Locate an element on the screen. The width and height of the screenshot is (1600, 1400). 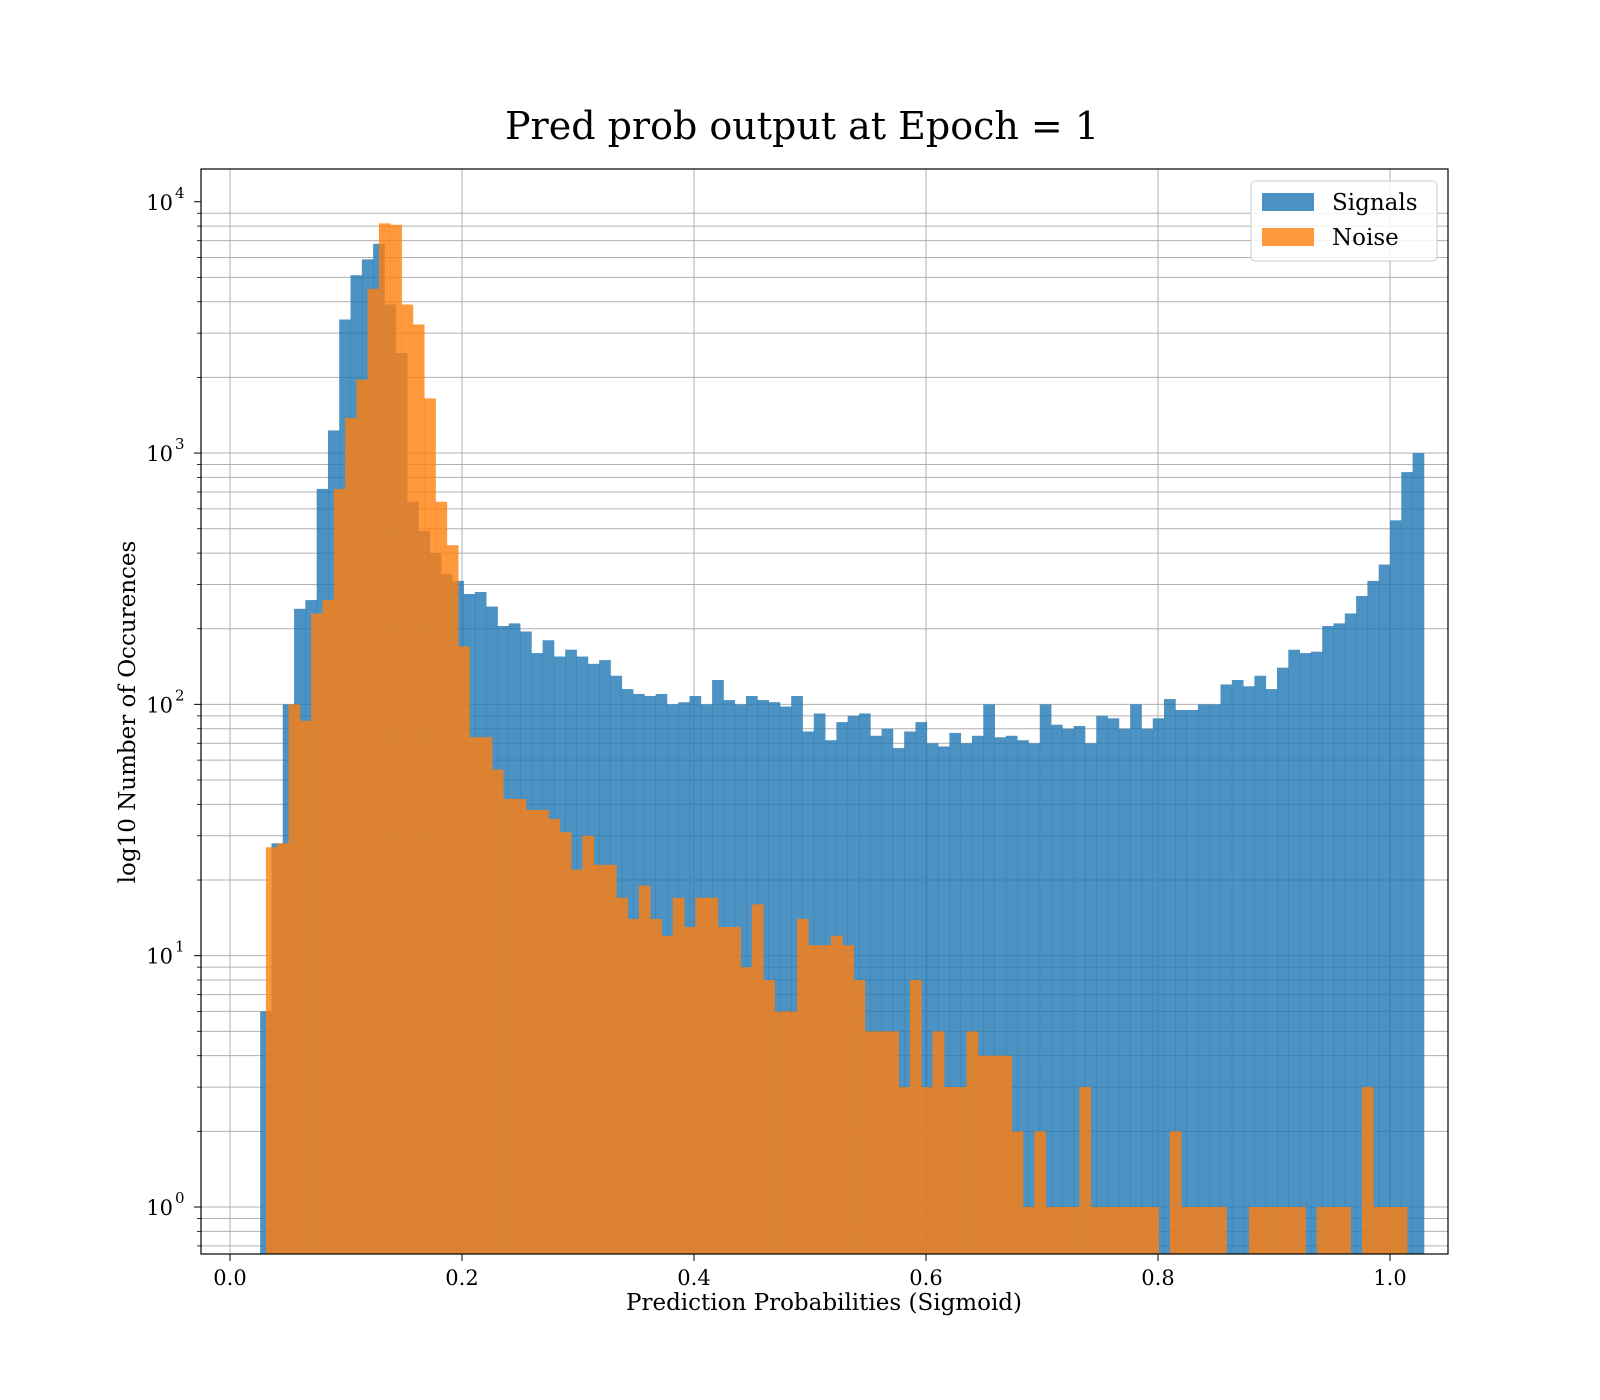
x-tick-label-2: 0.4 is located at coordinates (693, 1278).